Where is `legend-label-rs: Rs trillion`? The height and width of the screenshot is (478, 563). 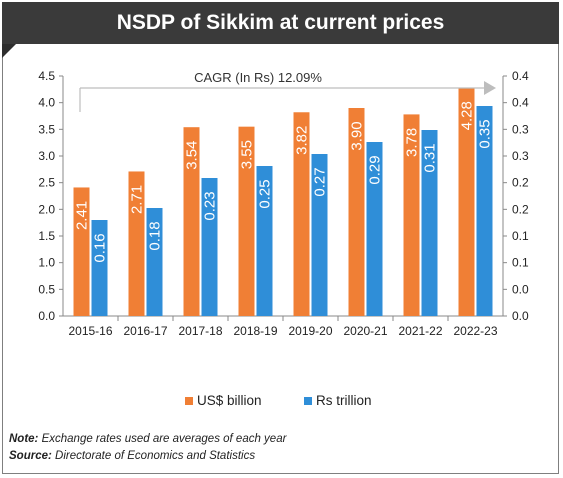
legend-label-rs: Rs trillion is located at coordinates (344, 400).